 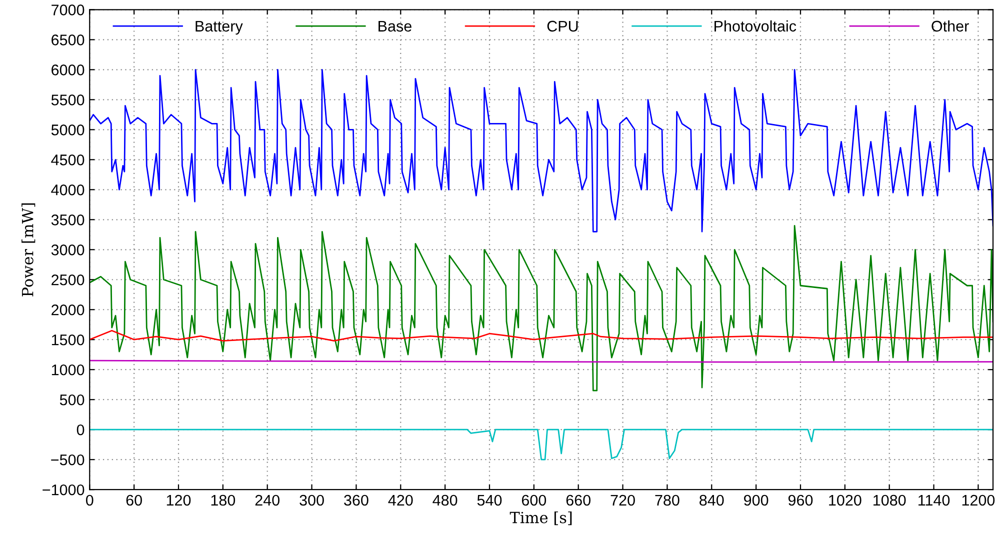 What do you see at coordinates (68, 310) in the screenshot?
I see `y-tick-label: 2000` at bounding box center [68, 310].